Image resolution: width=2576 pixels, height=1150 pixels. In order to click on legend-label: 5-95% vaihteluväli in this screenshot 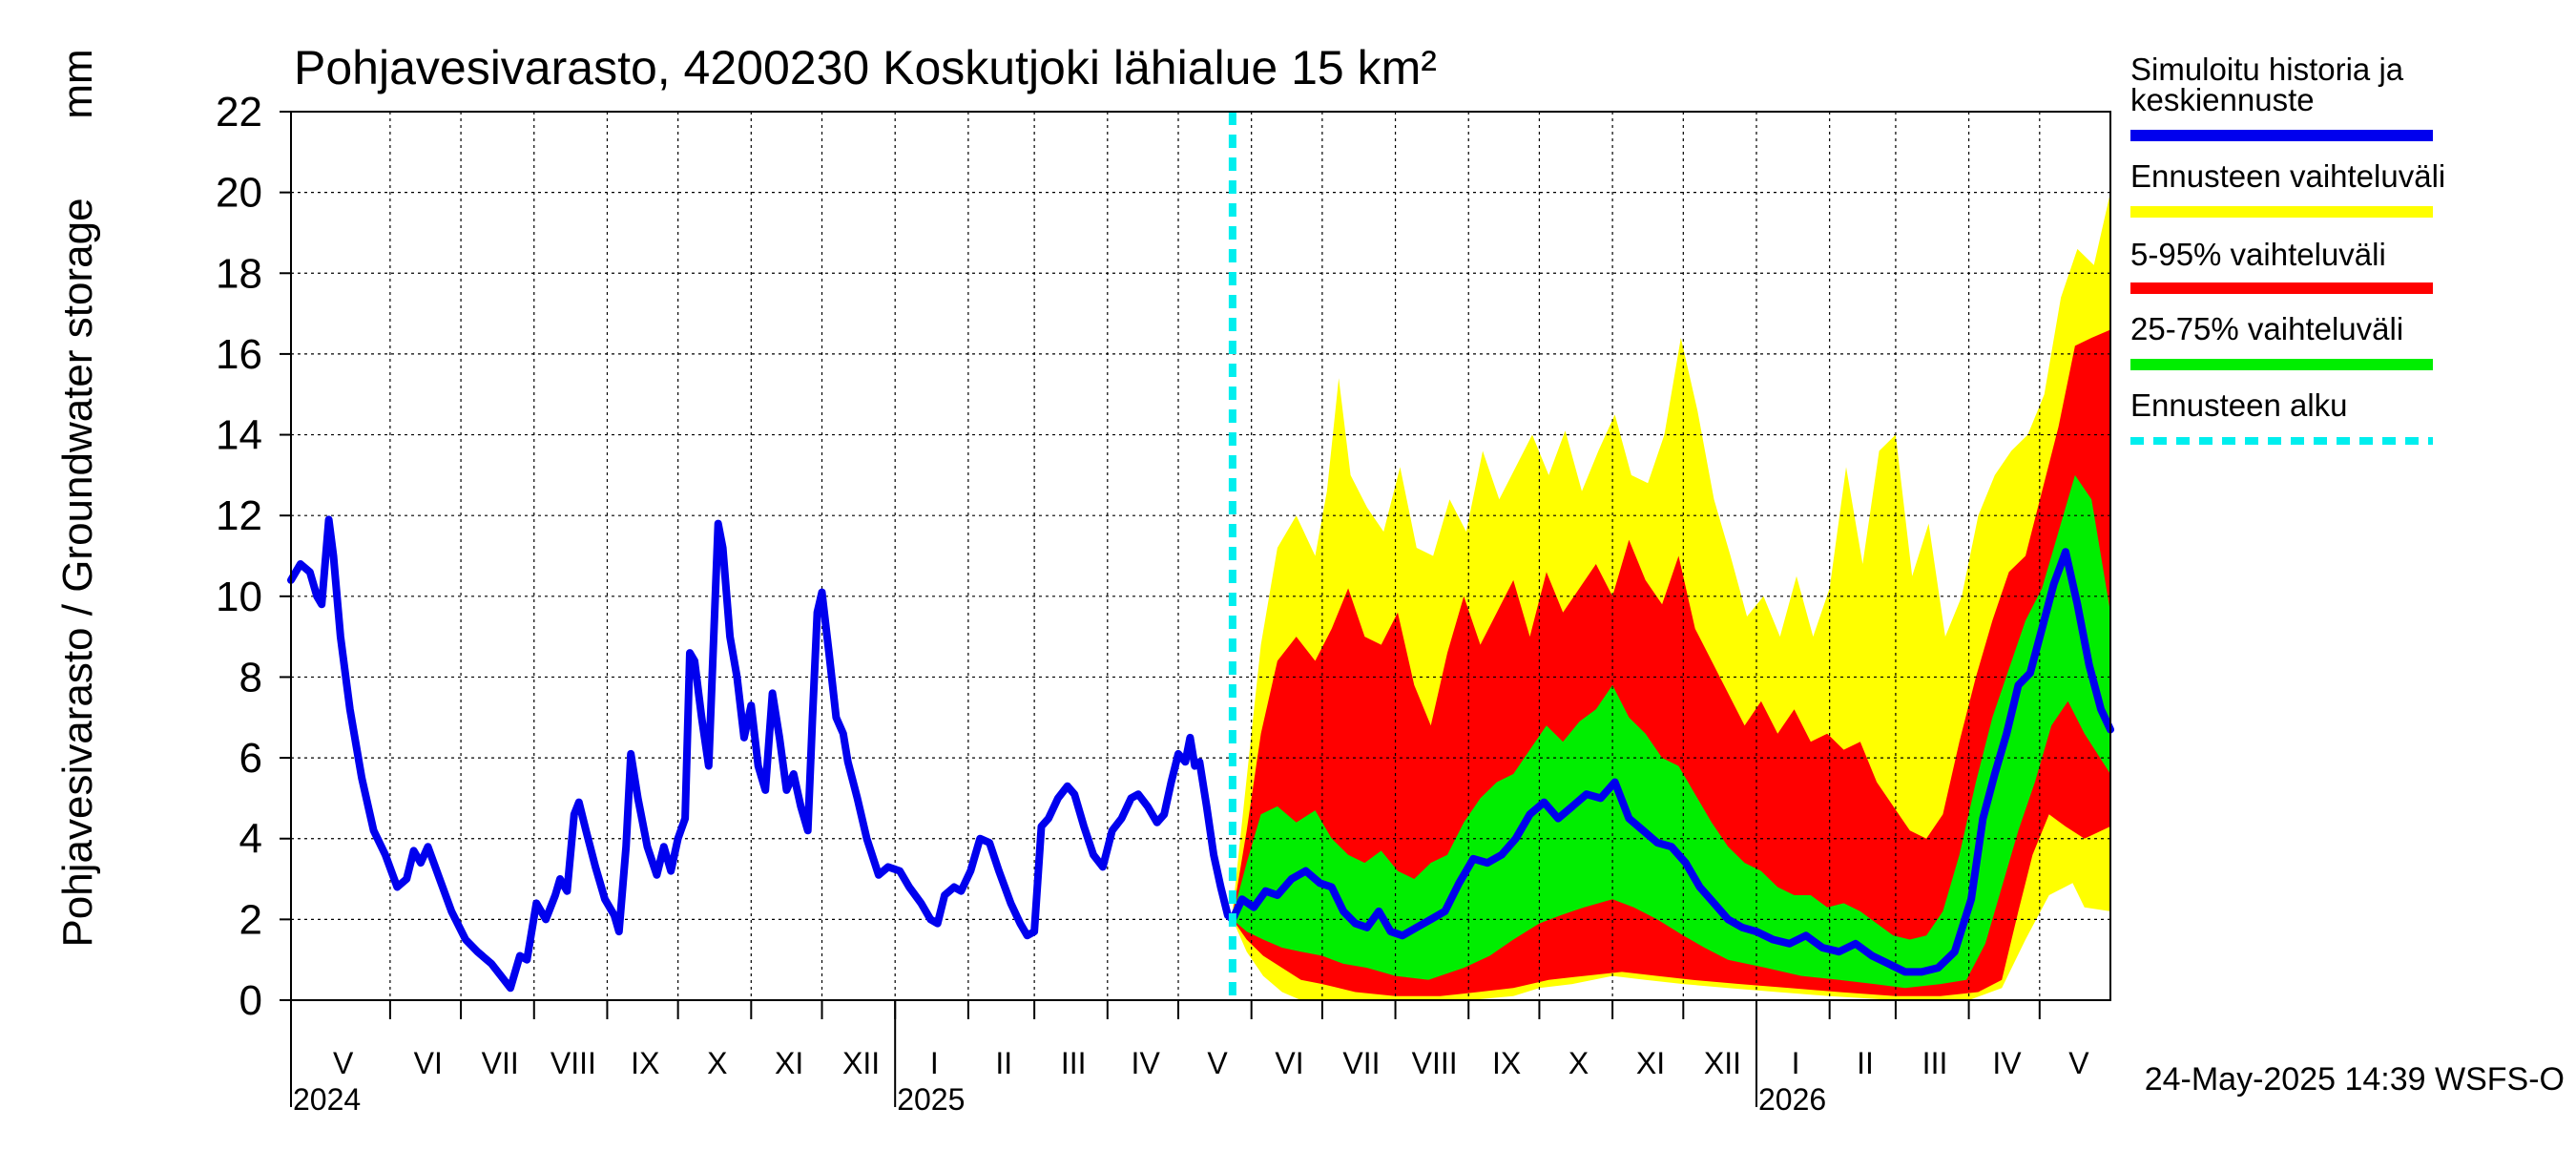, I will do `click(2258, 255)`.